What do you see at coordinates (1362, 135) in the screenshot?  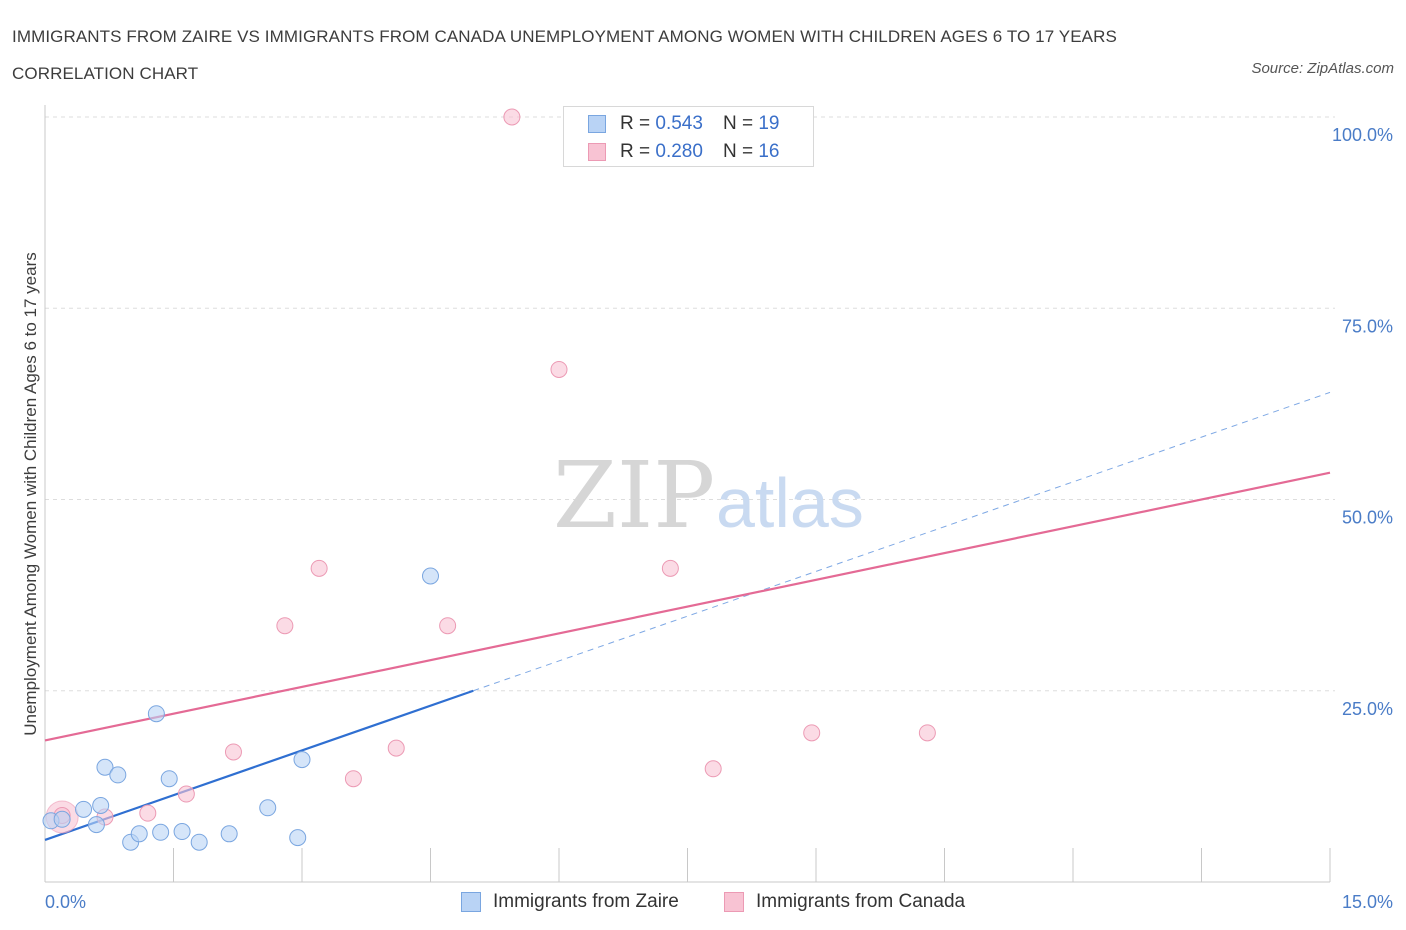 I see `y-tick-label: 100.0%` at bounding box center [1362, 135].